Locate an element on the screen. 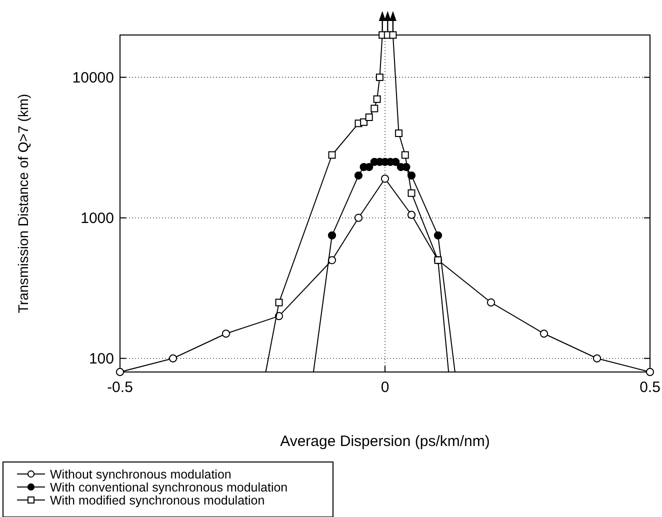  y-tick-label: 100 is located at coordinates (101, 359).